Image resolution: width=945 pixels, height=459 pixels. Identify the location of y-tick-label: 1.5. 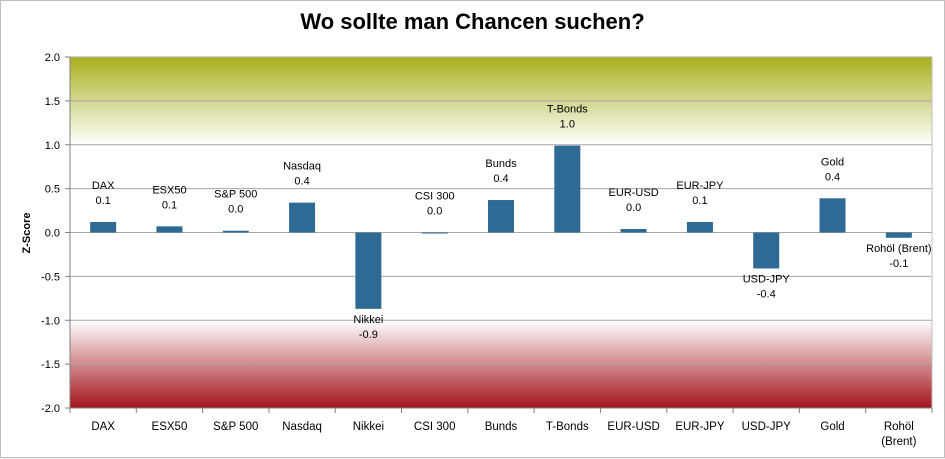
(52, 102).